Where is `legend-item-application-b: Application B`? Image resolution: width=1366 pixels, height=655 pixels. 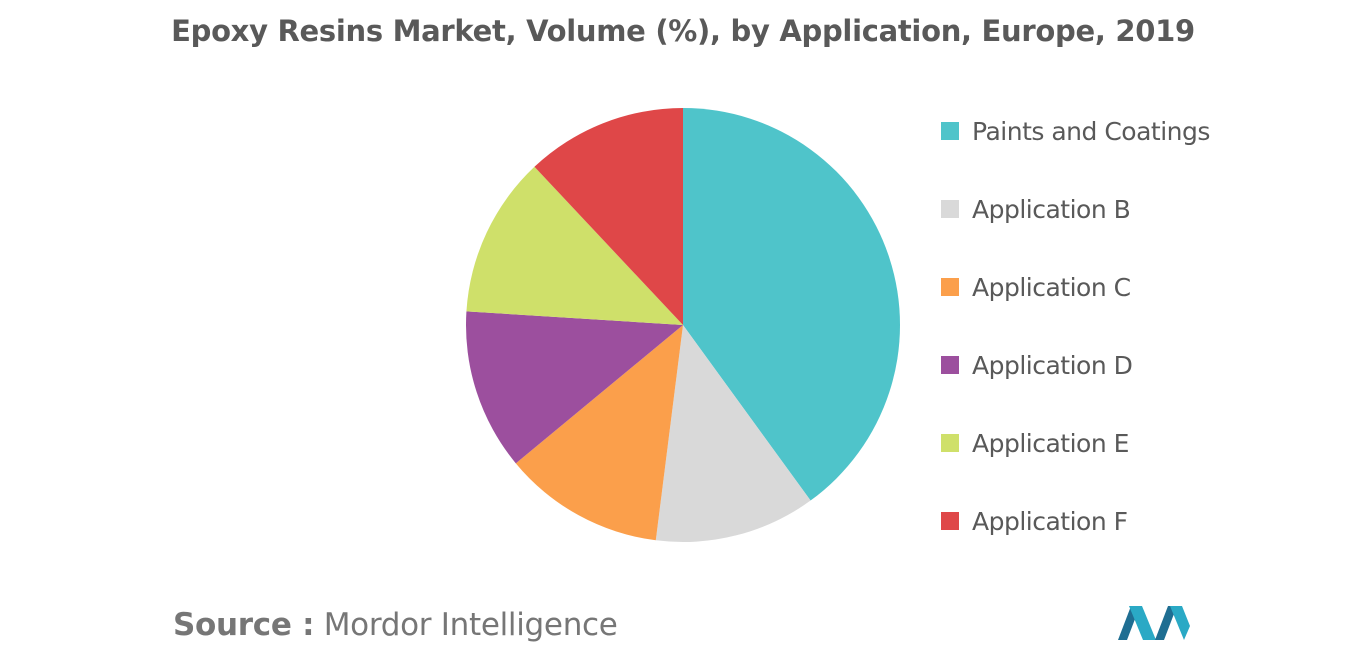
legend-item-application-b: Application B is located at coordinates (1036, 209).